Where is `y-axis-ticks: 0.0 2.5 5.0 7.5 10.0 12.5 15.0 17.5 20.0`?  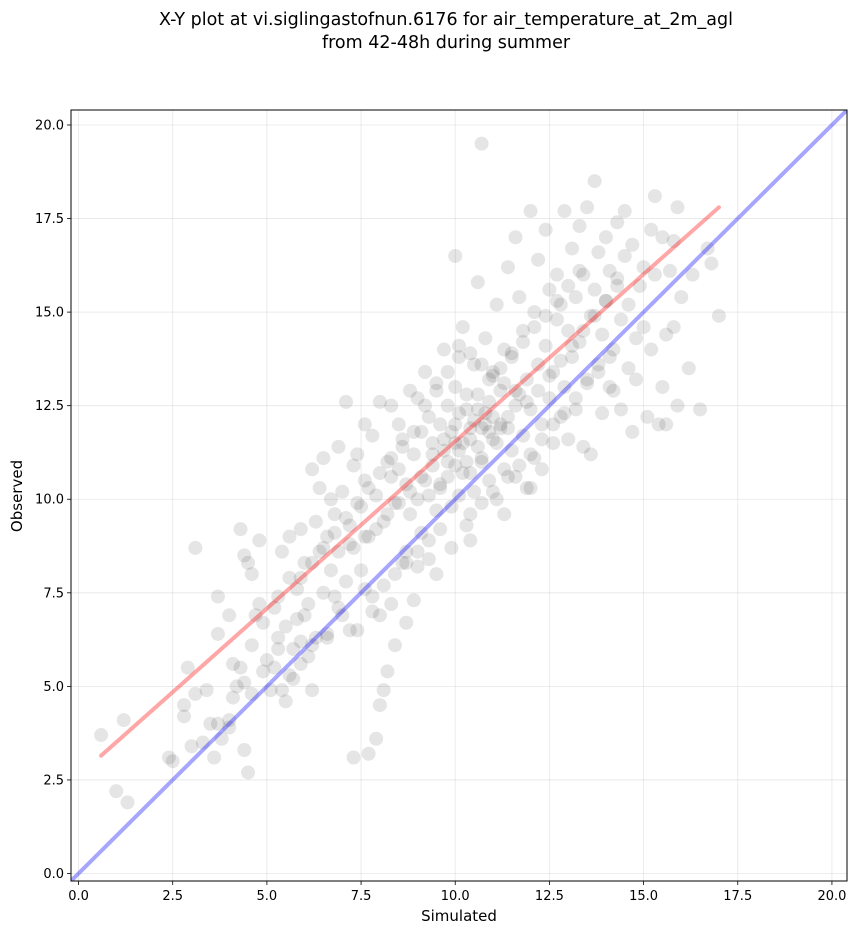 y-axis-ticks: 0.0 2.5 5.0 7.5 10.0 12.5 15.0 17.5 20.0 is located at coordinates (53, 500).